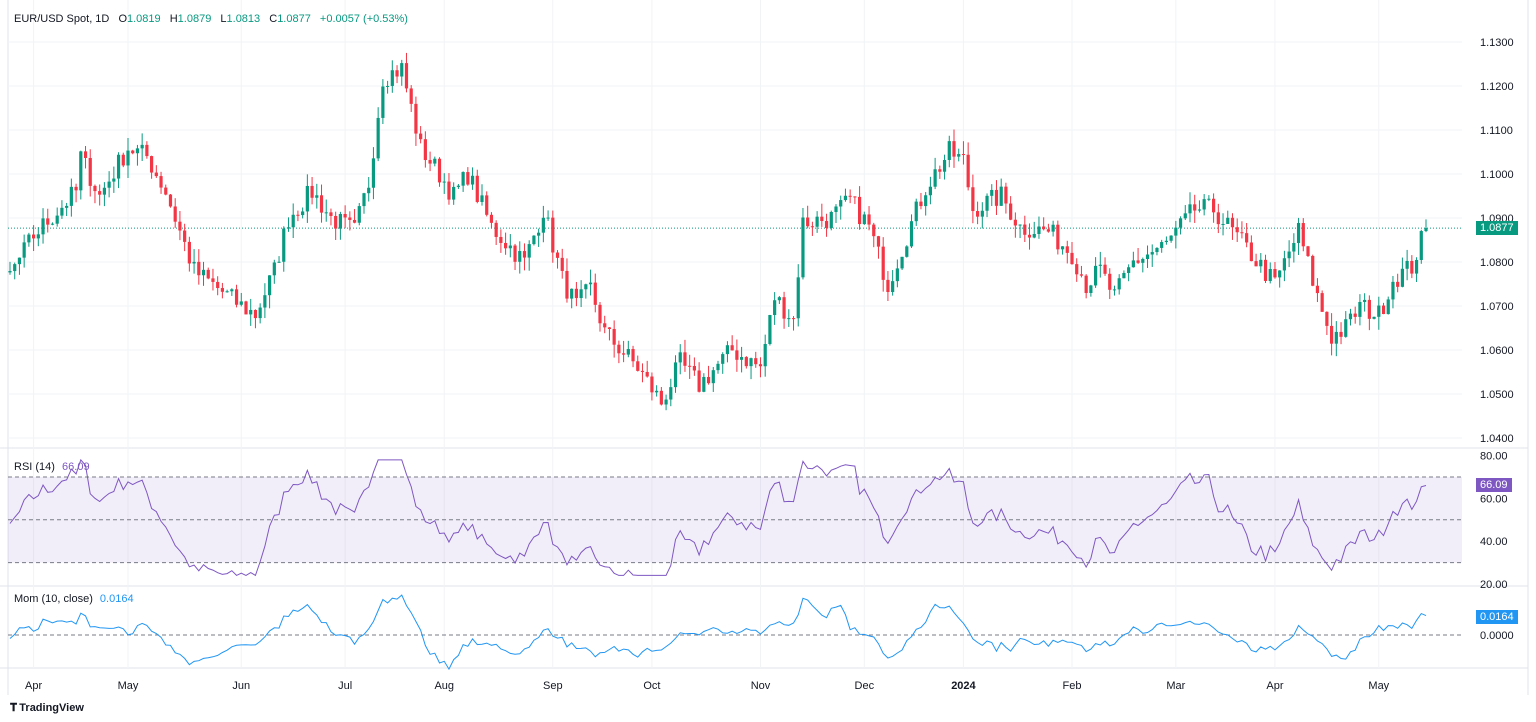 The image size is (1536, 722). What do you see at coordinates (62, 19) in the screenshot?
I see `symbol-title: EUR/USD Spot, 1D` at bounding box center [62, 19].